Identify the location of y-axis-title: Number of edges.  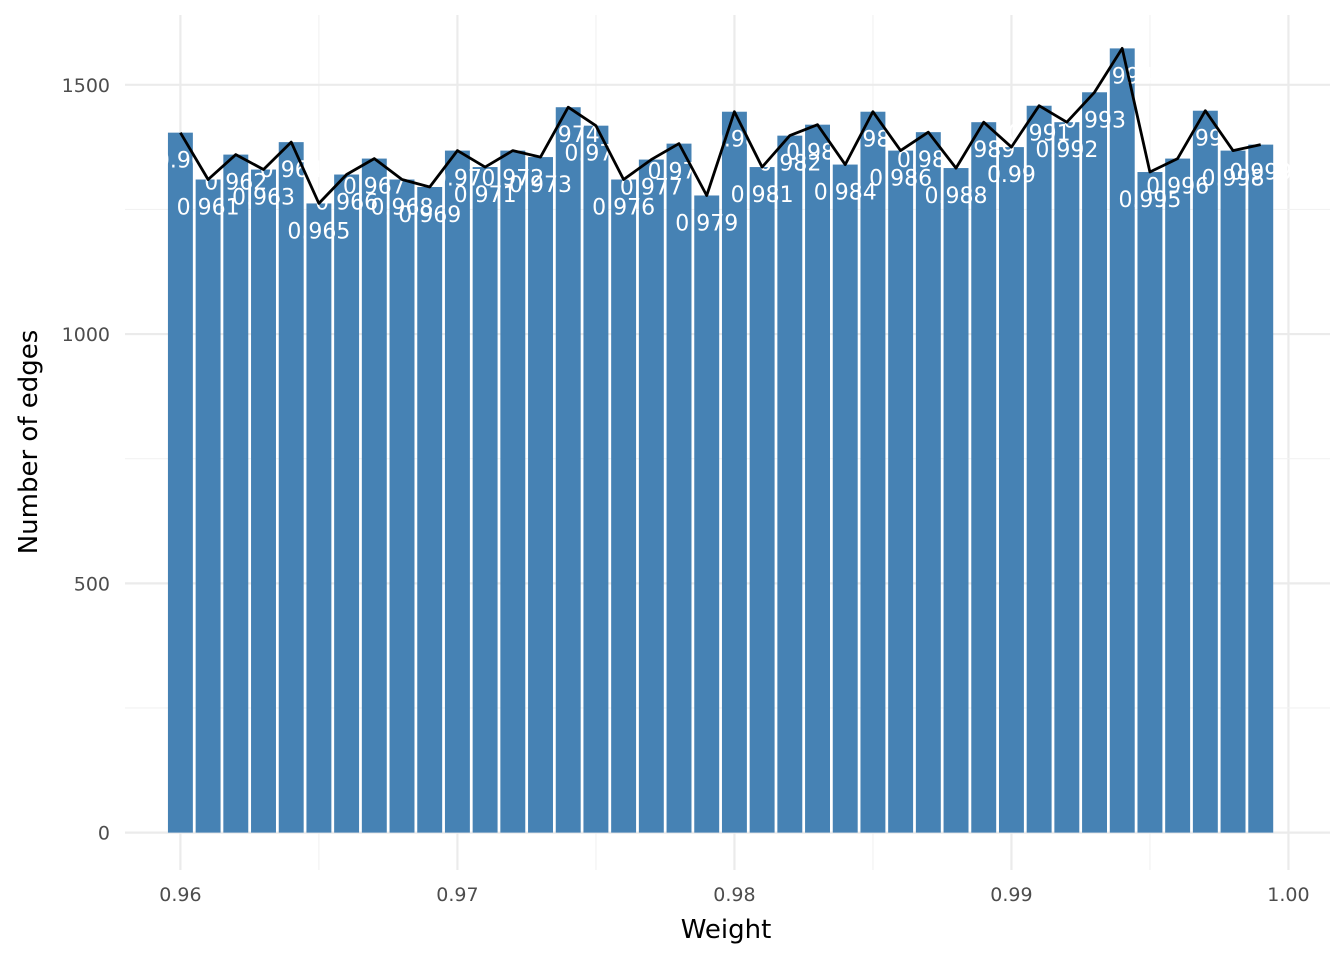
(29, 442).